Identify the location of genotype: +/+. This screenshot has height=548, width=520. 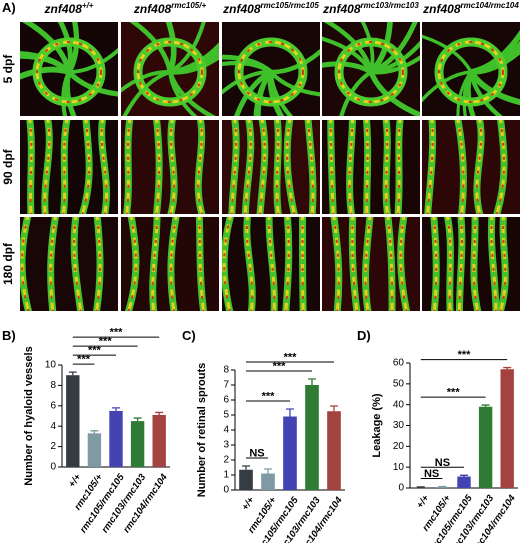
(88, 5).